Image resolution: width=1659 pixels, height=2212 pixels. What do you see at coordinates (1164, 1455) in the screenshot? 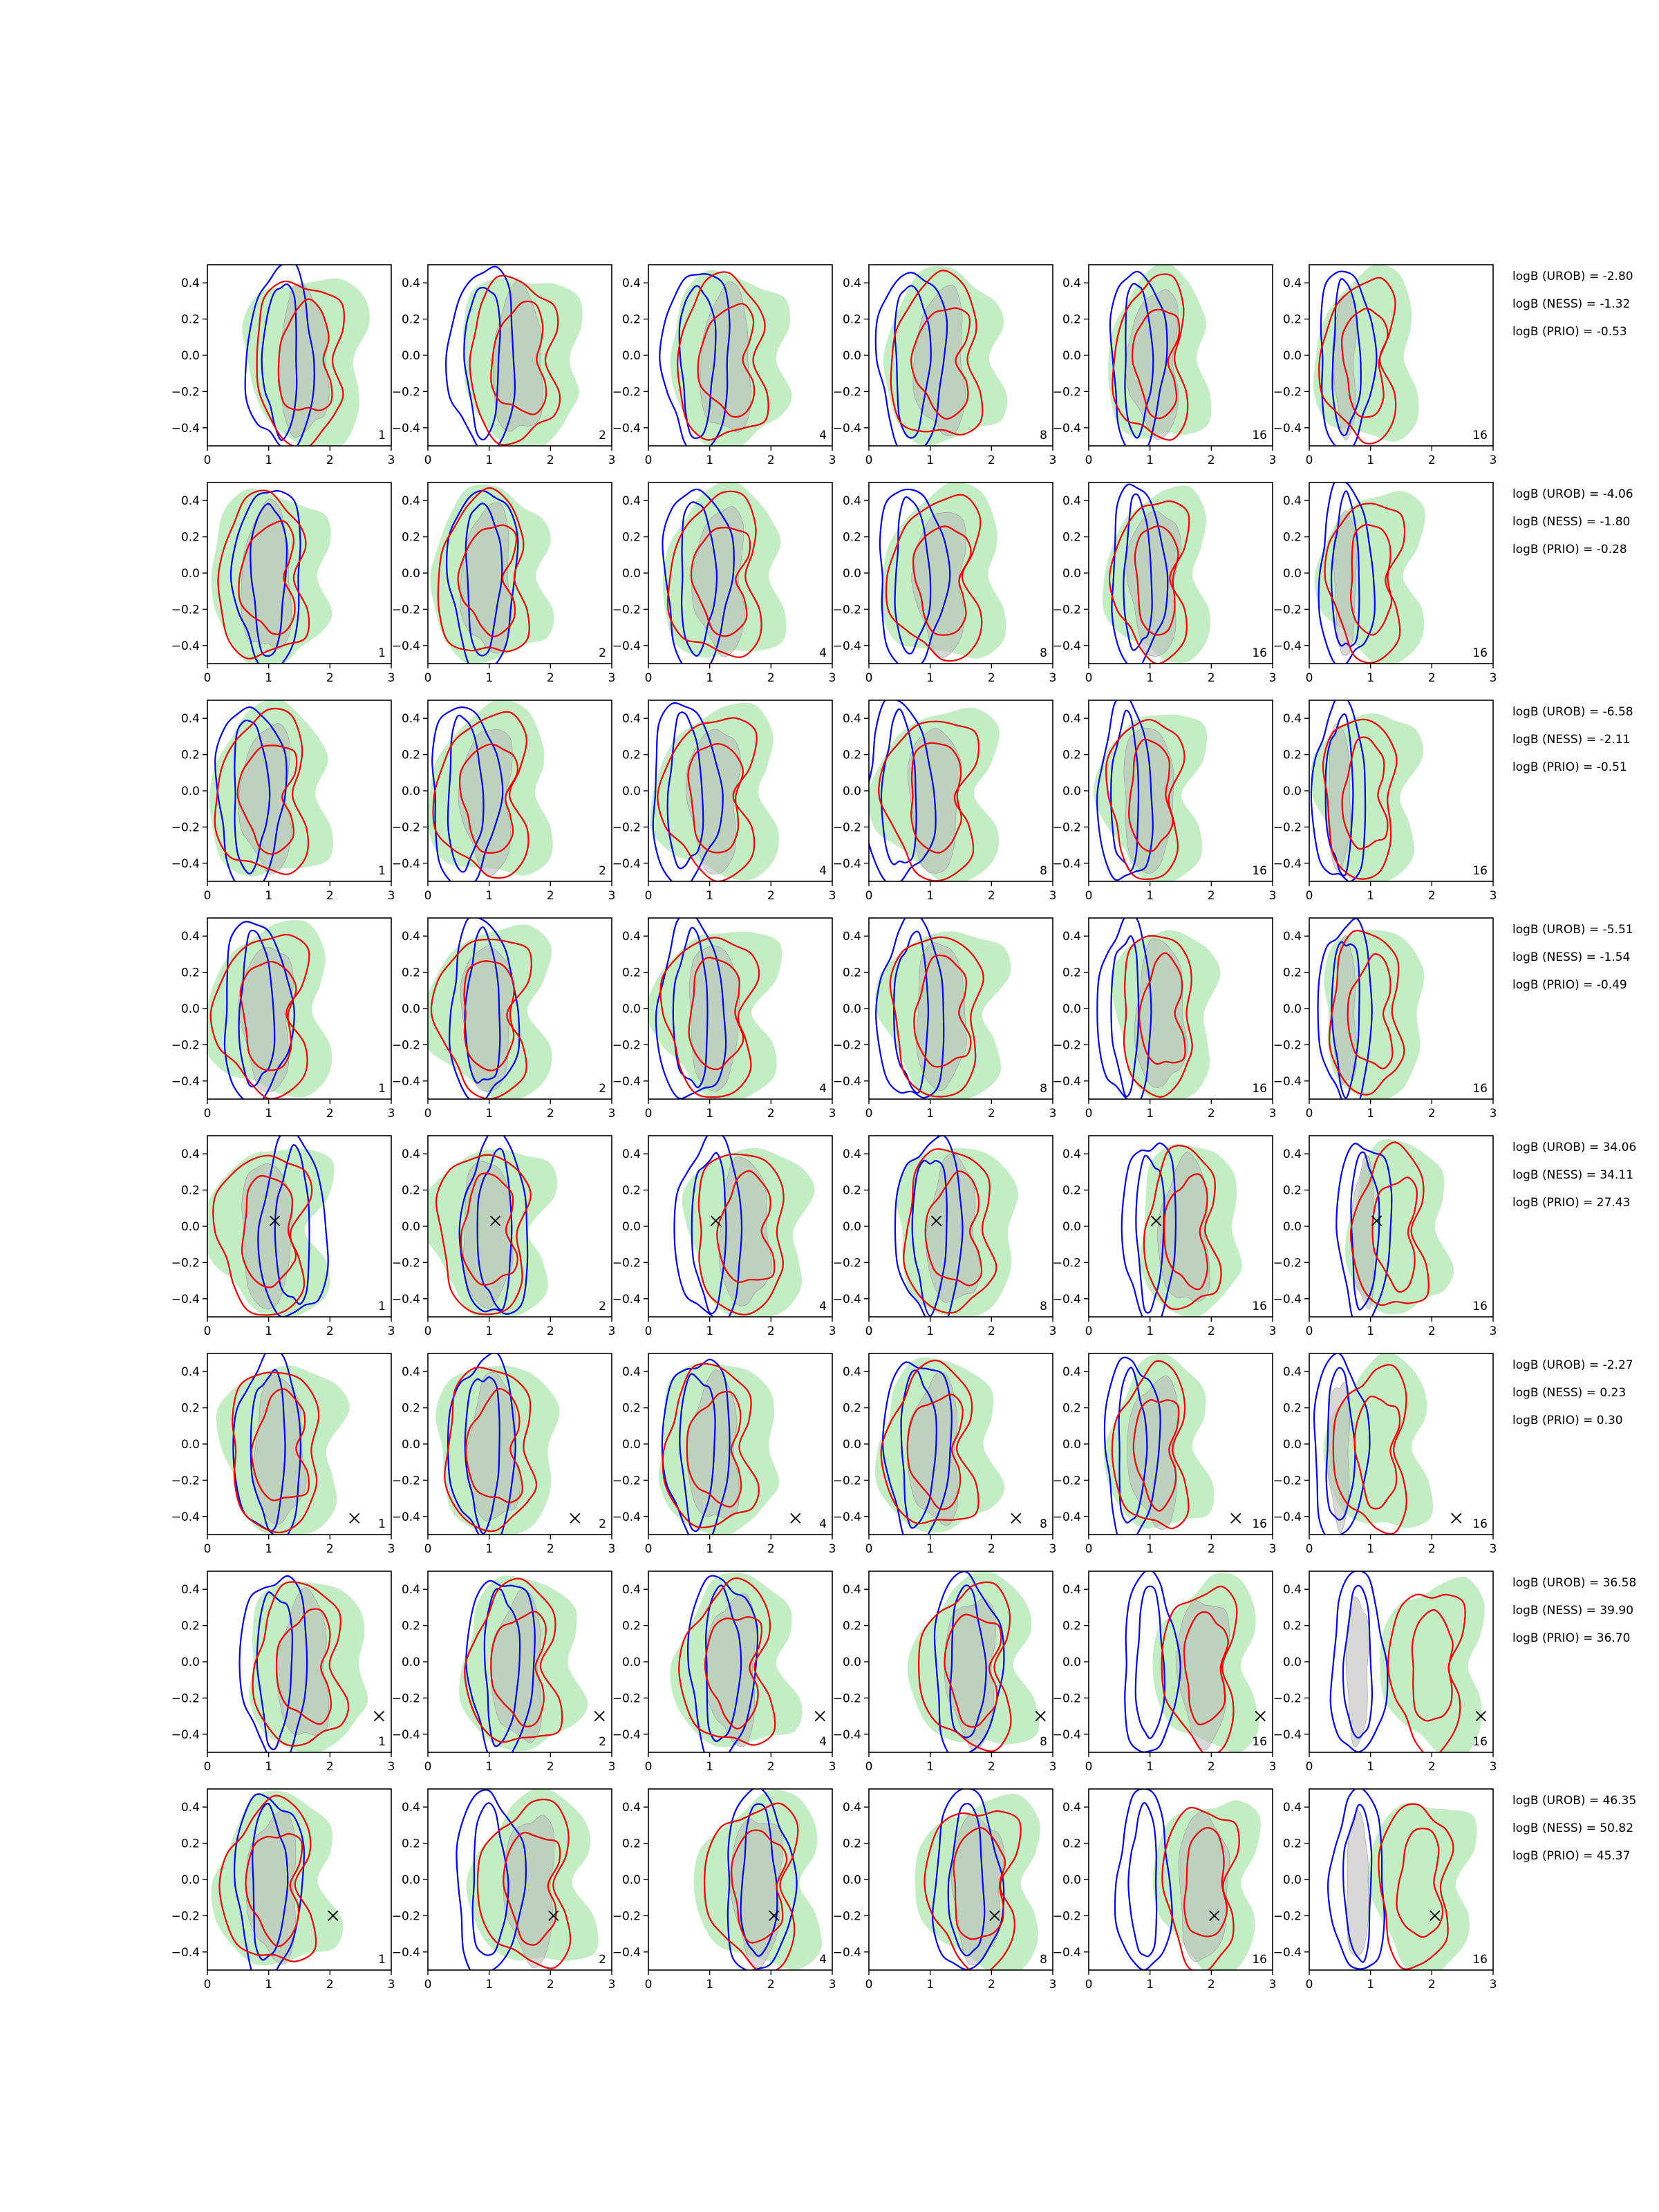
I see `panel-r6-c5: 0 1 2 3 0.4 0.2 0.0 −0.2 −0.4 16` at bounding box center [1164, 1455].